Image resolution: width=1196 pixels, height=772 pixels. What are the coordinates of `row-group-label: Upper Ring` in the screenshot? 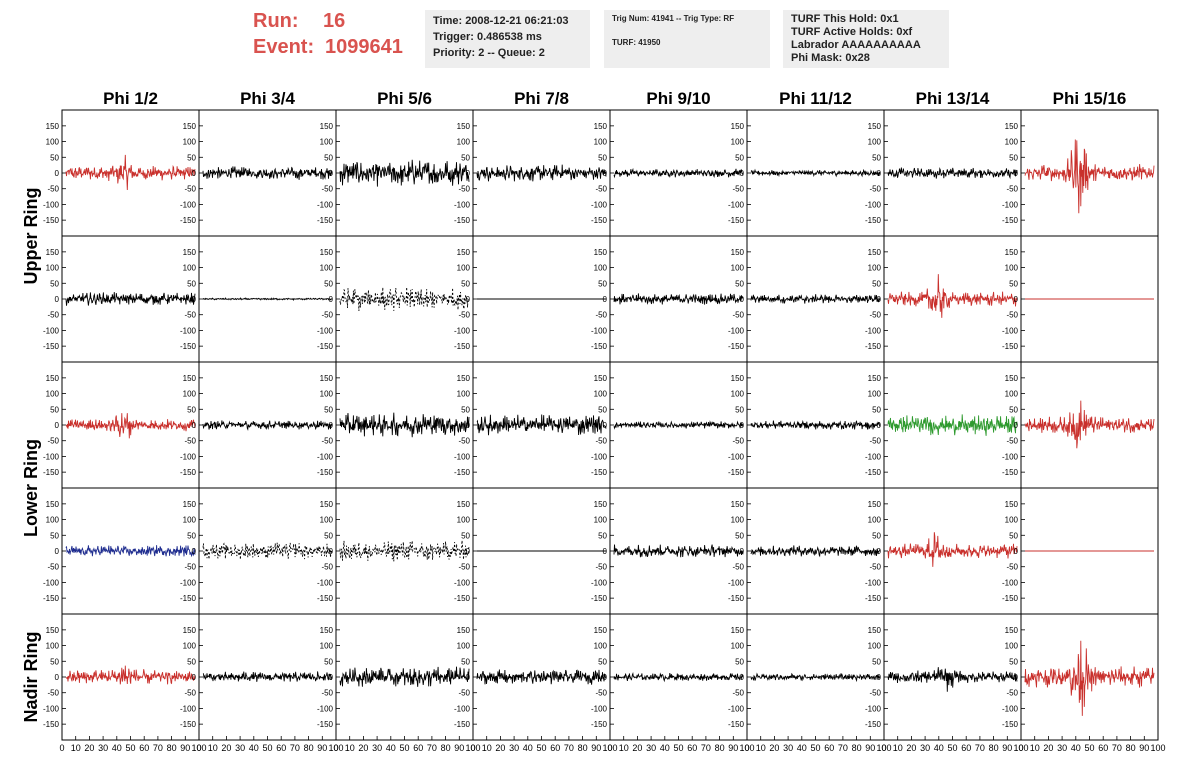 It's located at (31, 236).